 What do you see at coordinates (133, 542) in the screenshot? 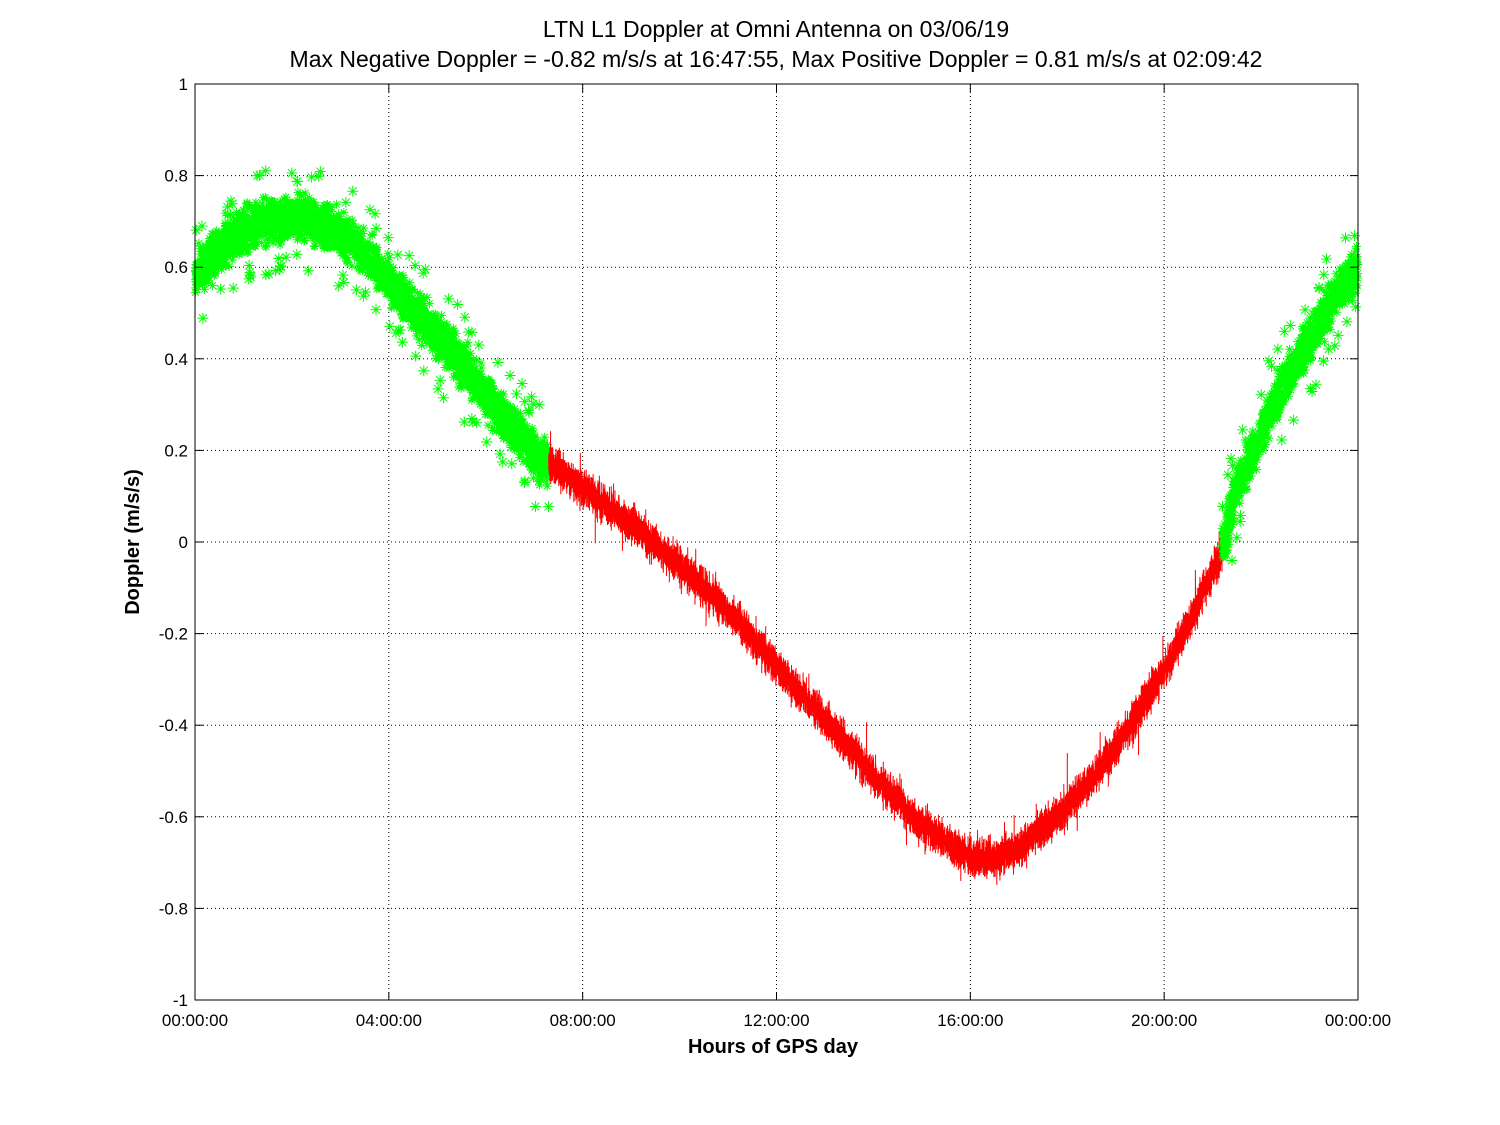
I see `y-axis-label: Doppler (m/s/s)` at bounding box center [133, 542].